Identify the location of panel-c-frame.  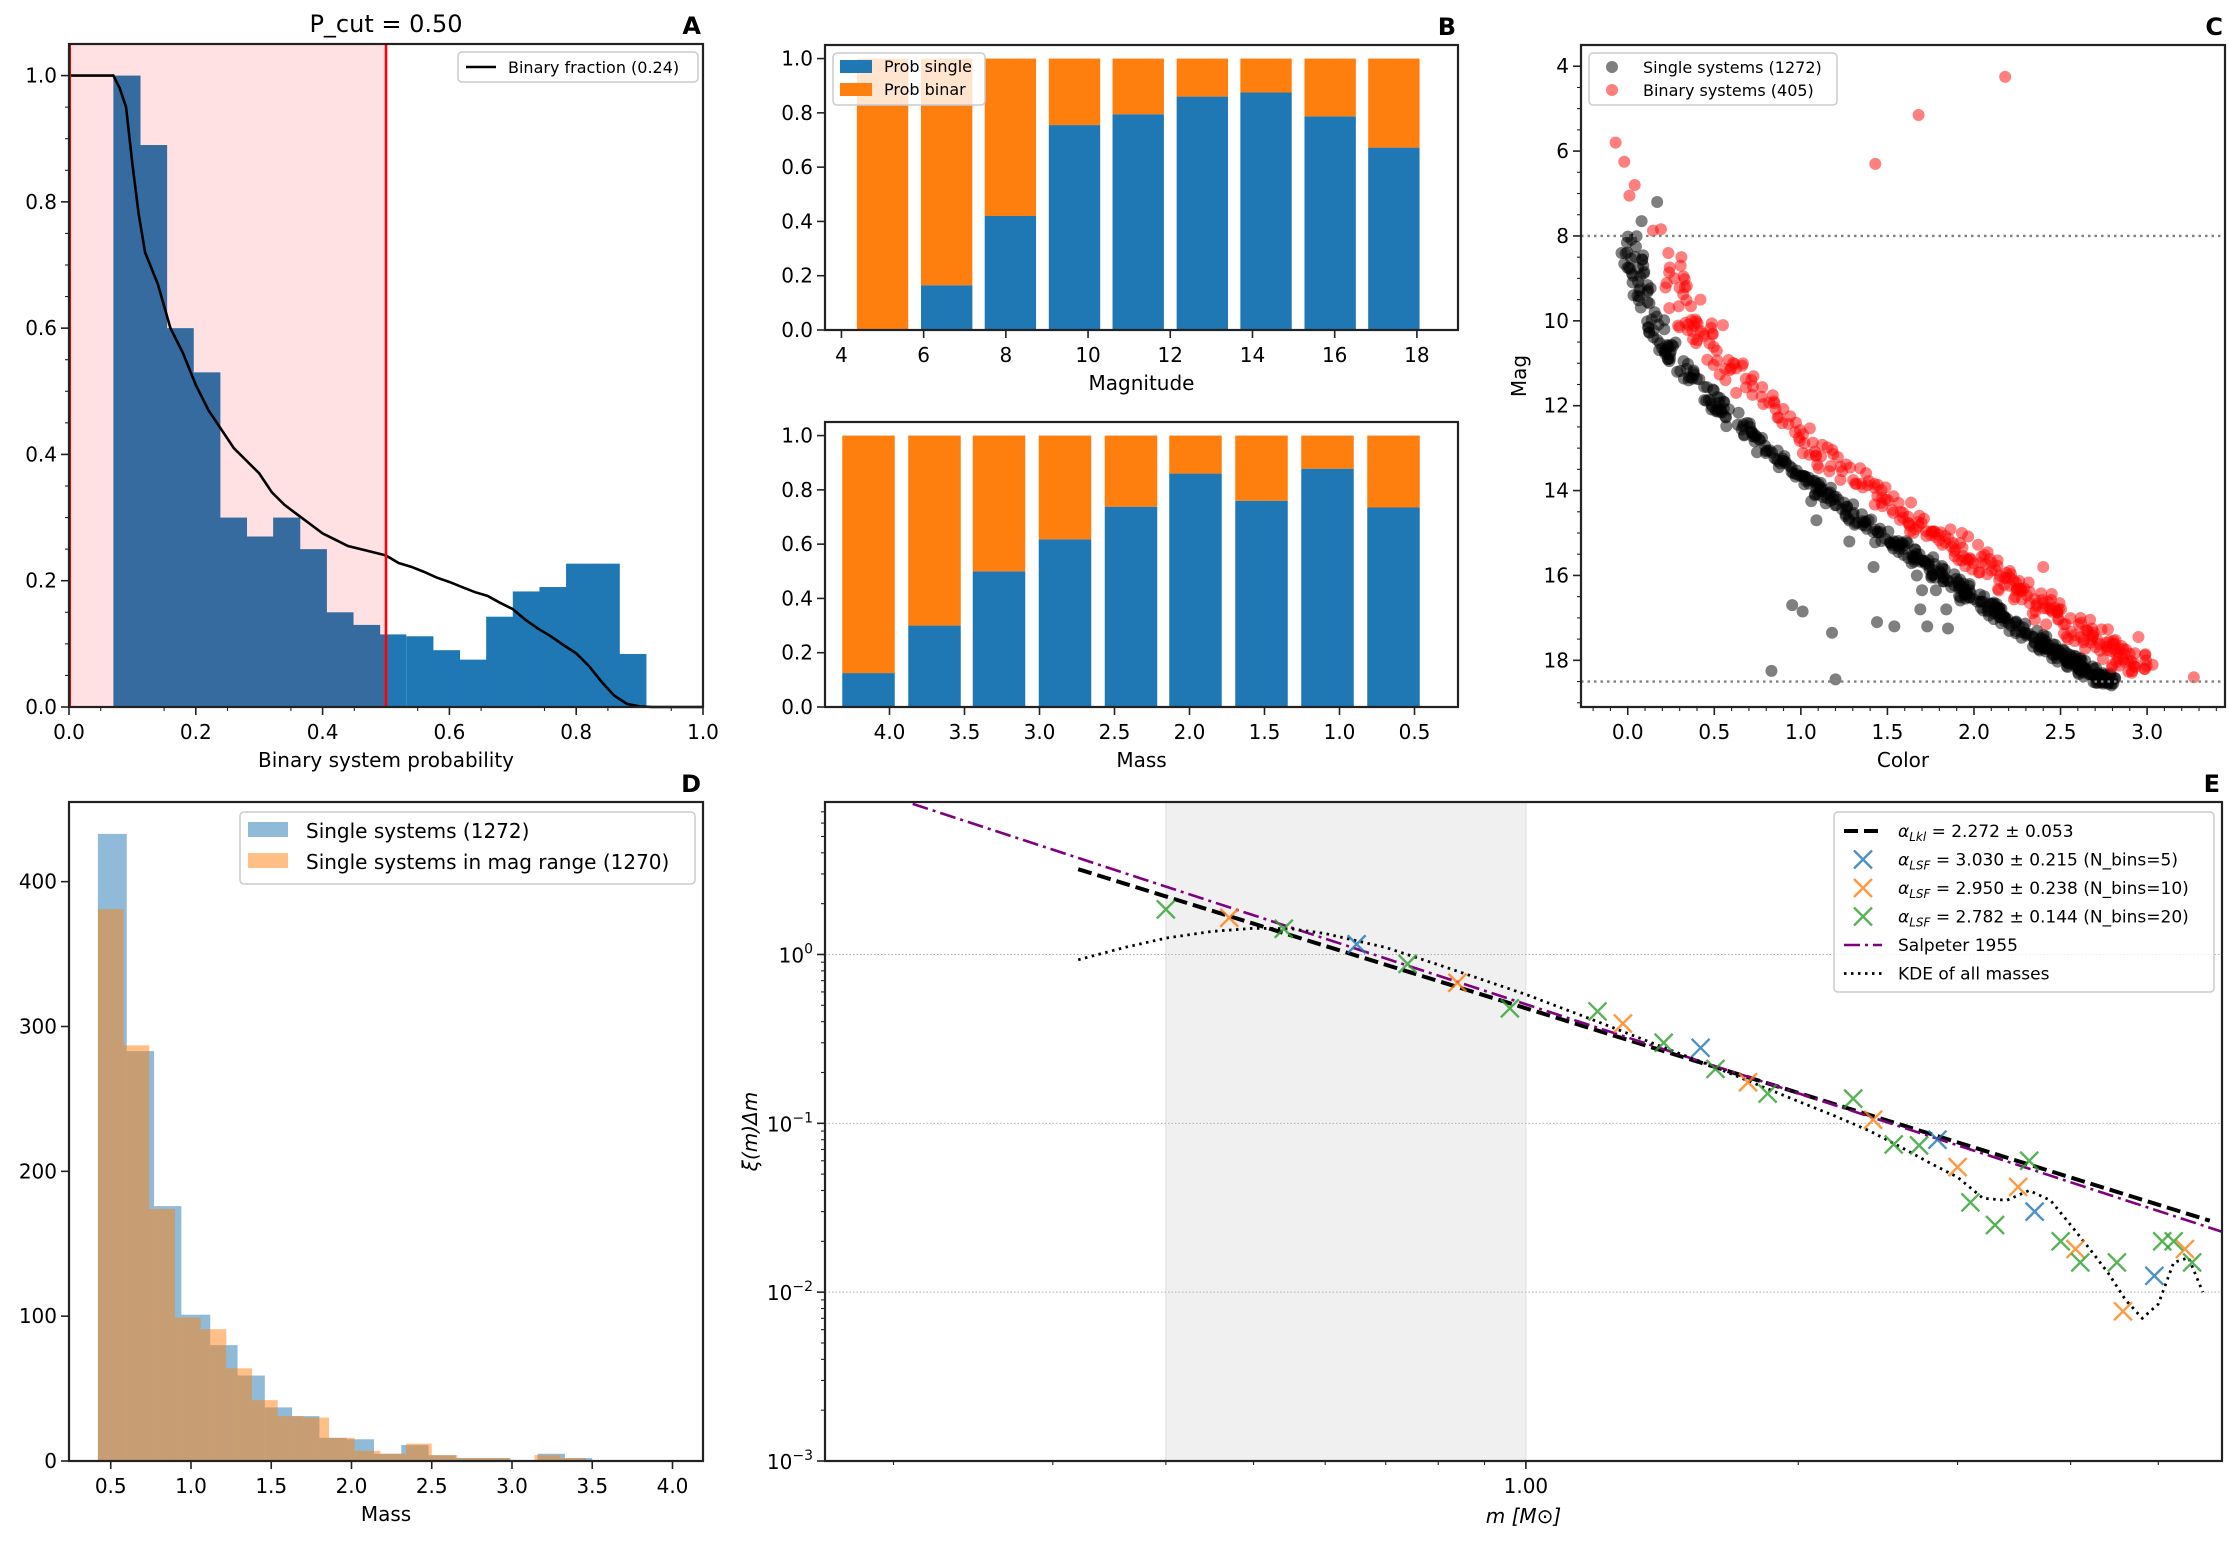
(1903, 376).